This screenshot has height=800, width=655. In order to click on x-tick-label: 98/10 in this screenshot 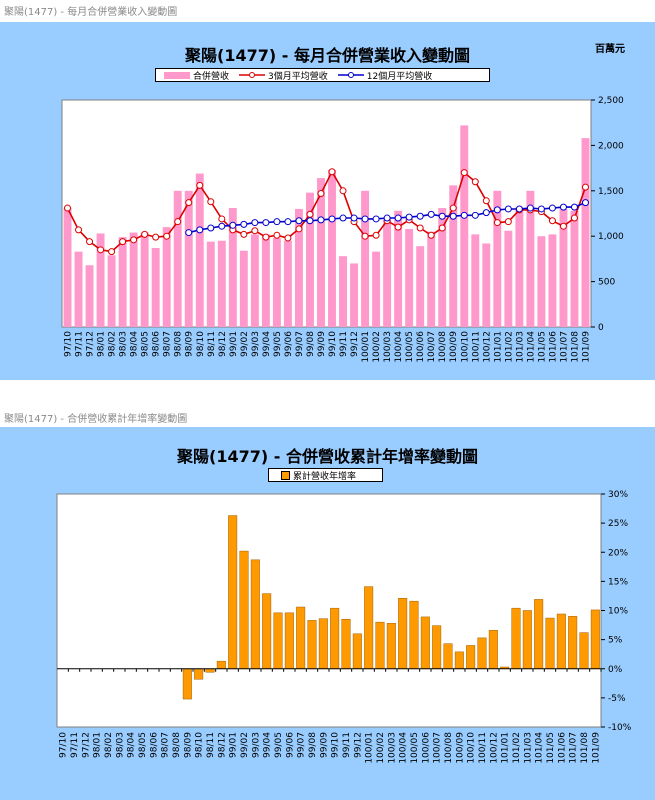, I will do `click(200, 745)`.